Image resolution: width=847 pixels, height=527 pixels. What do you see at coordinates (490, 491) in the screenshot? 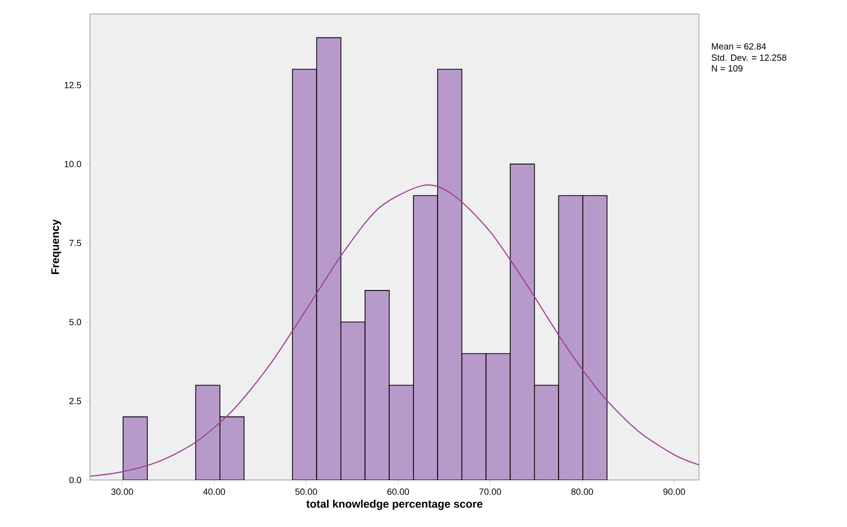
I see `x-tick-label: 70.00` at bounding box center [490, 491].